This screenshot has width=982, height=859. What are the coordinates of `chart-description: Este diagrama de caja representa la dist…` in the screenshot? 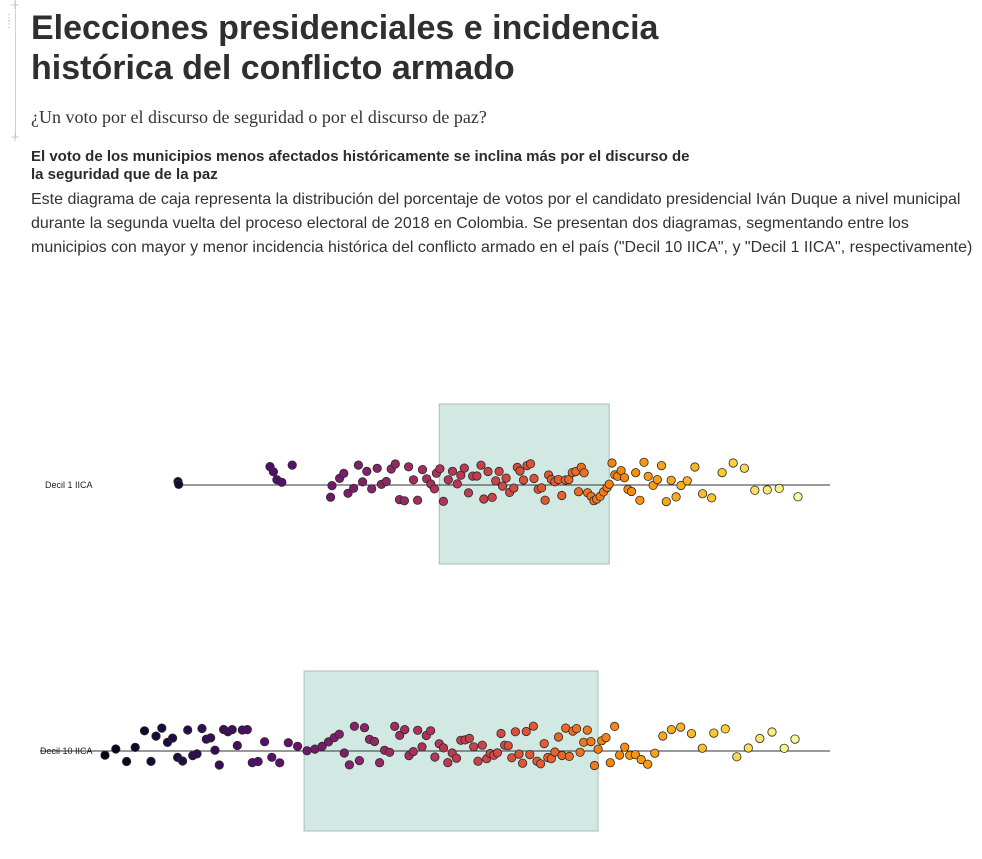 It's located at (502, 223).